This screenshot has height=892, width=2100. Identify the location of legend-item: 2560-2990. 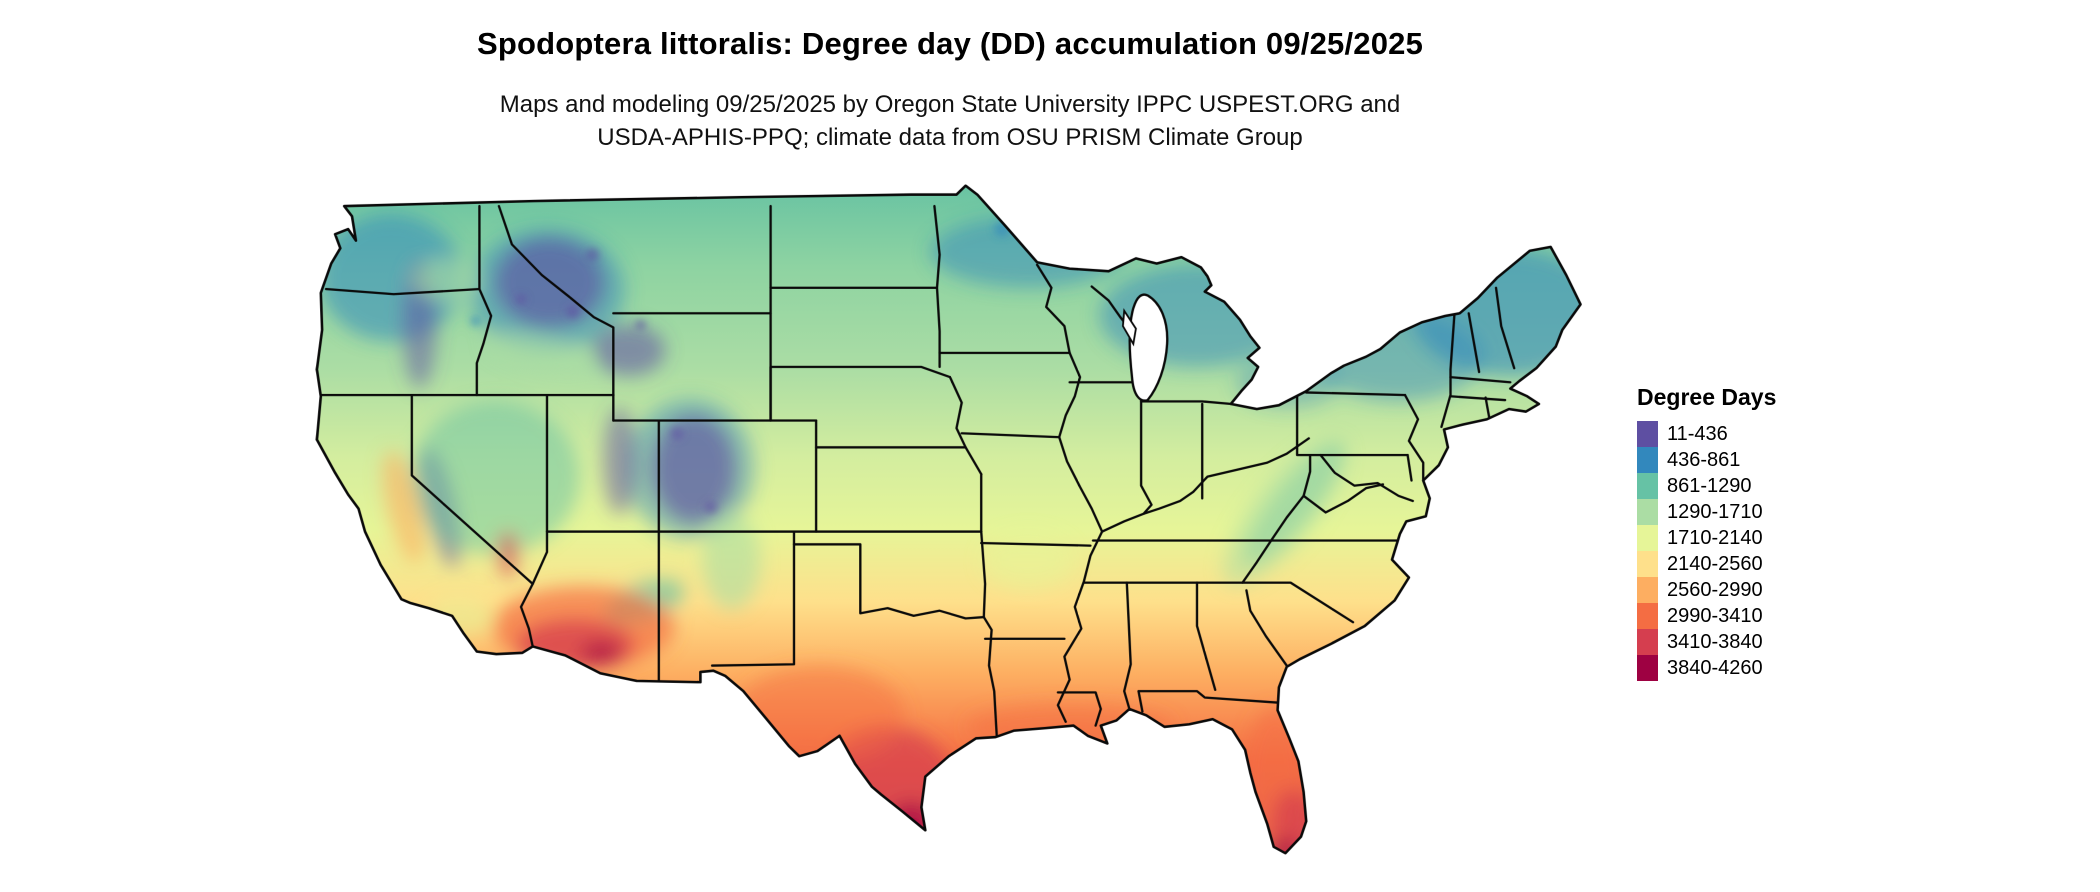
(1706, 590).